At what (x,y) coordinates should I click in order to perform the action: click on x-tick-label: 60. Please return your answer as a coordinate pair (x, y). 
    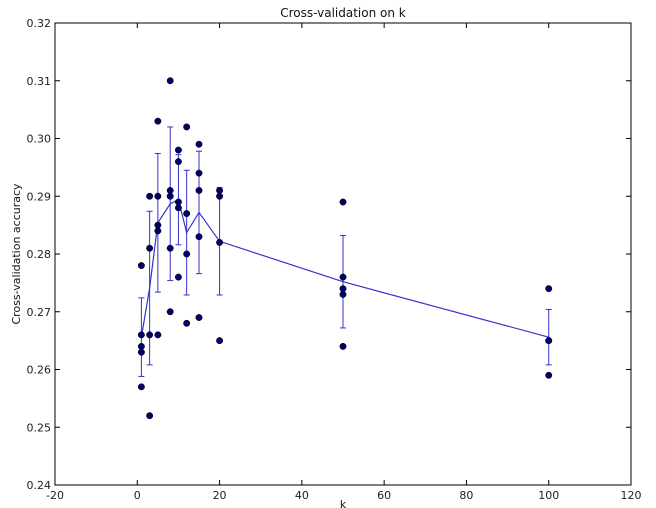
    Looking at the image, I should click on (384, 495).